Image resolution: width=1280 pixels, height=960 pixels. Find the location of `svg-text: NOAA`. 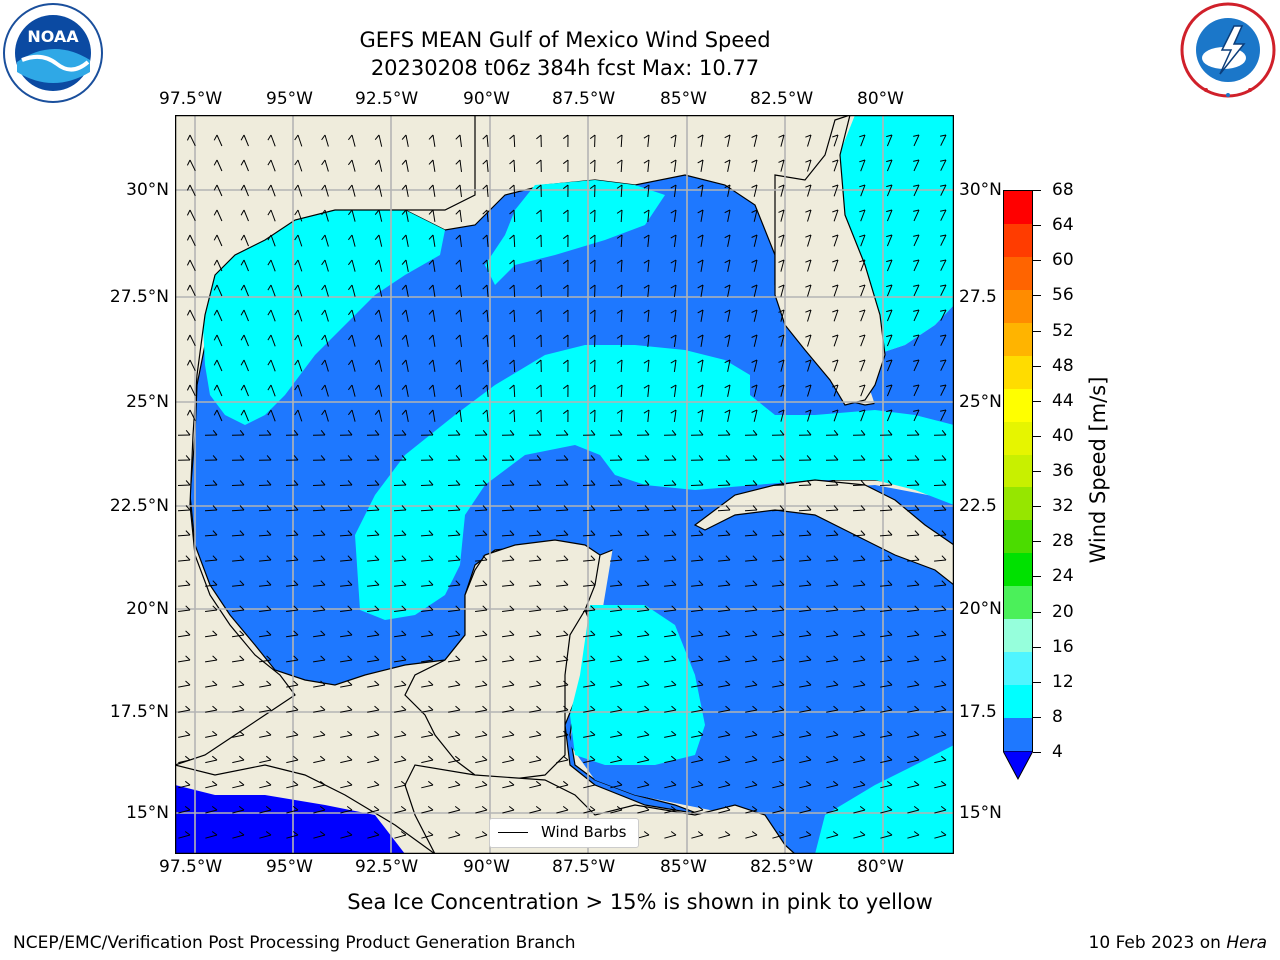

svg-text: NOAA is located at coordinates (53, 36).